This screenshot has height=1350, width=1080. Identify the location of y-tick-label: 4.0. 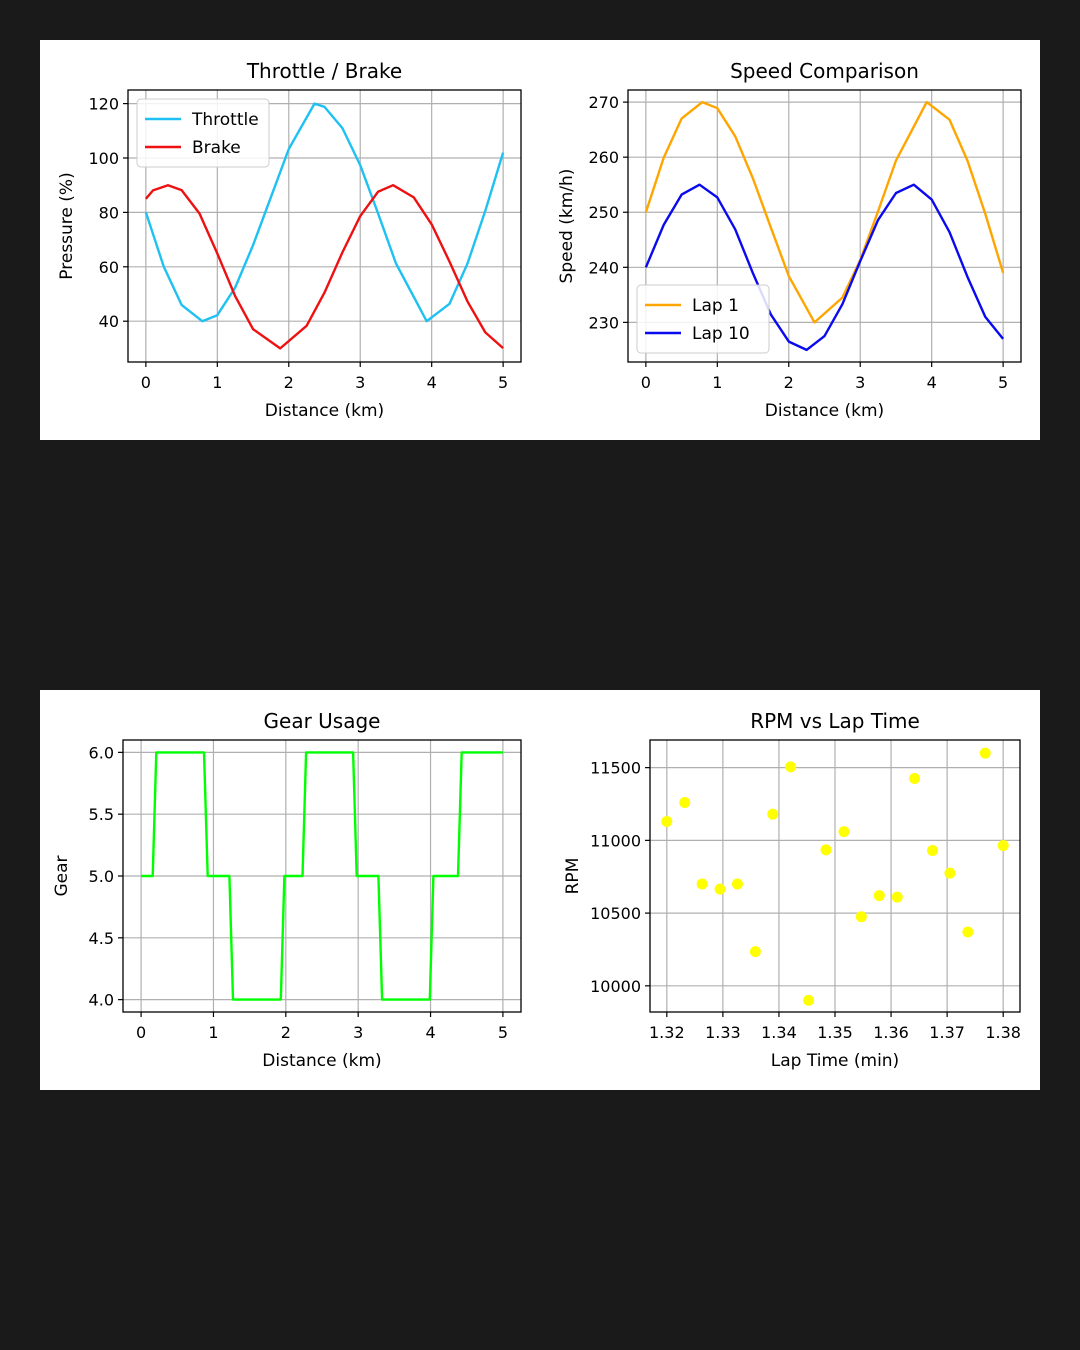
(101, 1000).